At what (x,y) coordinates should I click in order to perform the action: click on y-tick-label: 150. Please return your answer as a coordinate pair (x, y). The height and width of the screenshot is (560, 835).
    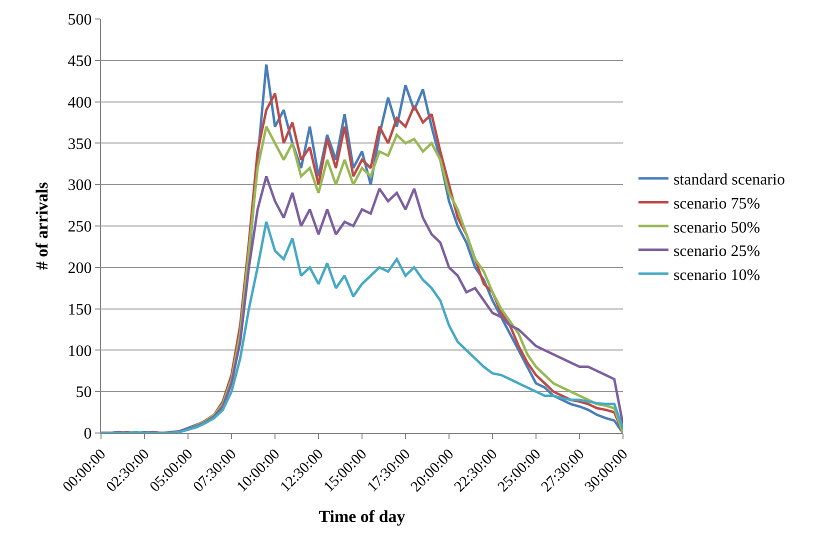
    Looking at the image, I should click on (80, 309).